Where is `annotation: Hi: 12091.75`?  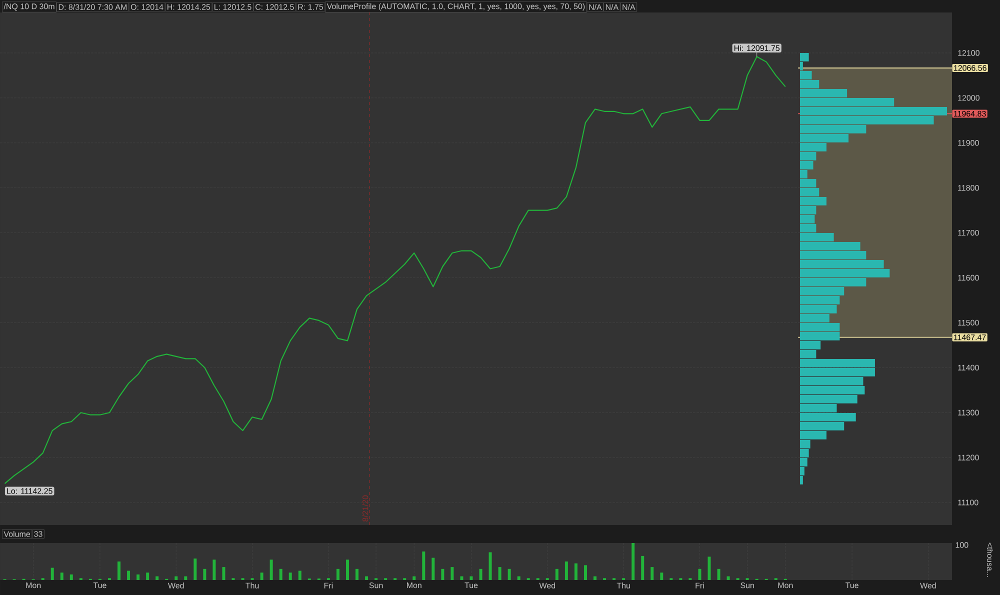 annotation: Hi: 12091.75 is located at coordinates (757, 48).